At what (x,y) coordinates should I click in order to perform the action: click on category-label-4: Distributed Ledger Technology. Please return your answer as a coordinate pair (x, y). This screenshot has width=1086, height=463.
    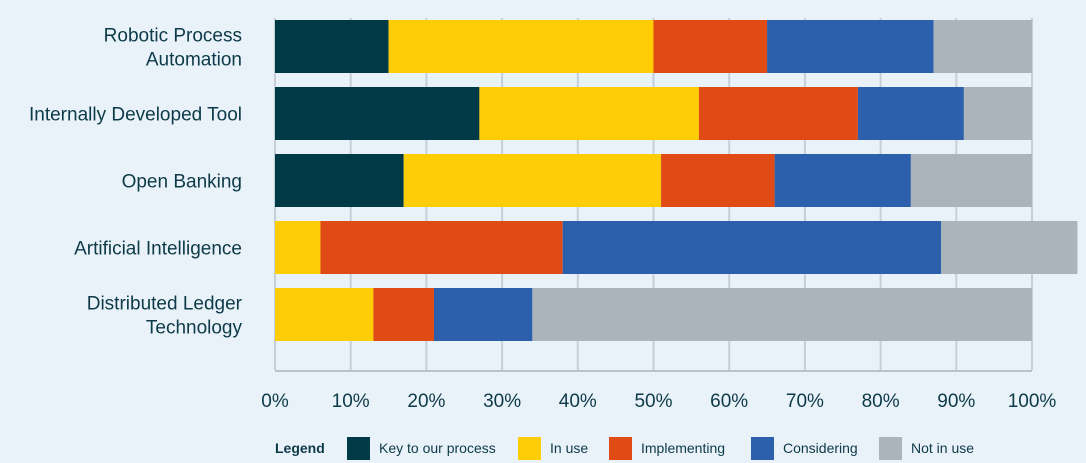
    Looking at the image, I should click on (165, 316).